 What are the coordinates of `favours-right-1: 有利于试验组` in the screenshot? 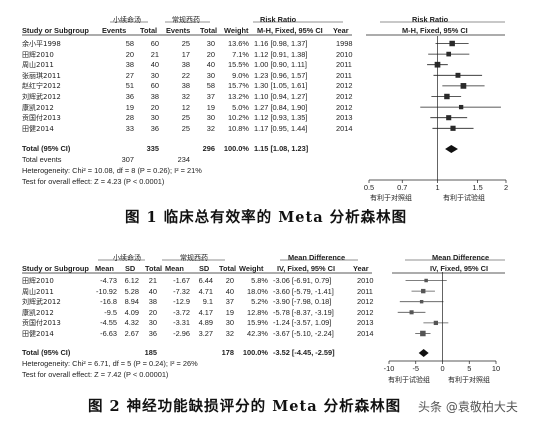 It's located at (464, 198).